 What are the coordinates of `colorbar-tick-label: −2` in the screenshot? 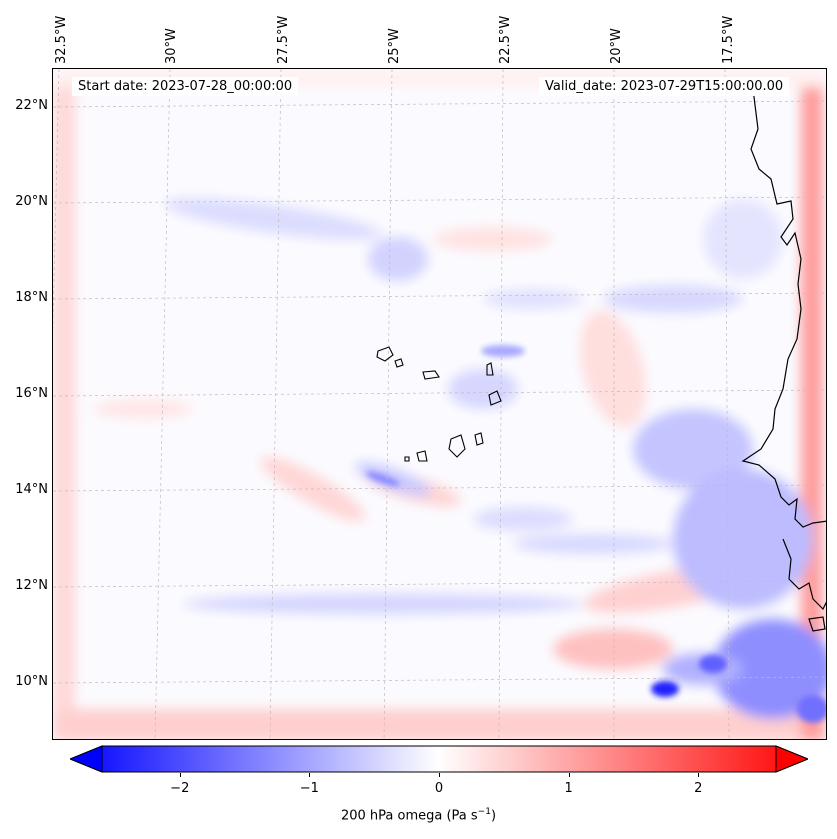 It's located at (180, 788).